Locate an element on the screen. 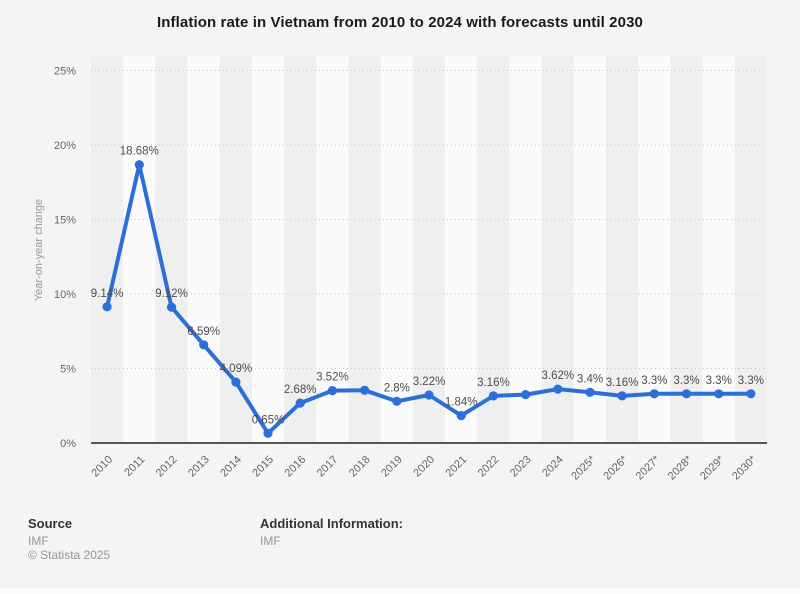  x-tick-label: 2030* is located at coordinates (744, 467).